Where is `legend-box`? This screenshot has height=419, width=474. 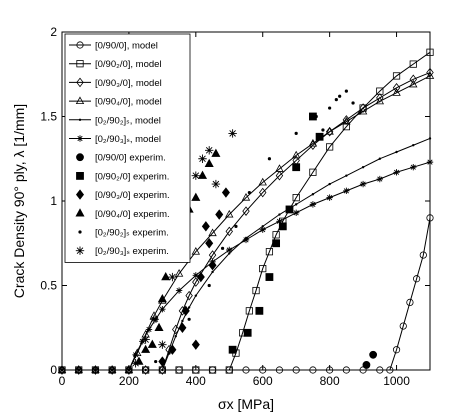 legend-box is located at coordinates (127, 148).